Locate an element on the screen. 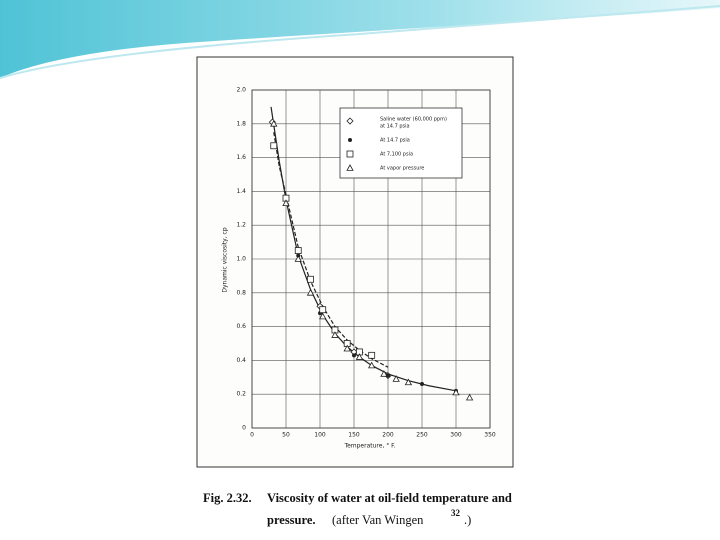 The width and height of the screenshot is (720, 540). caption-source: (after Van Wingen is located at coordinates (378, 520).